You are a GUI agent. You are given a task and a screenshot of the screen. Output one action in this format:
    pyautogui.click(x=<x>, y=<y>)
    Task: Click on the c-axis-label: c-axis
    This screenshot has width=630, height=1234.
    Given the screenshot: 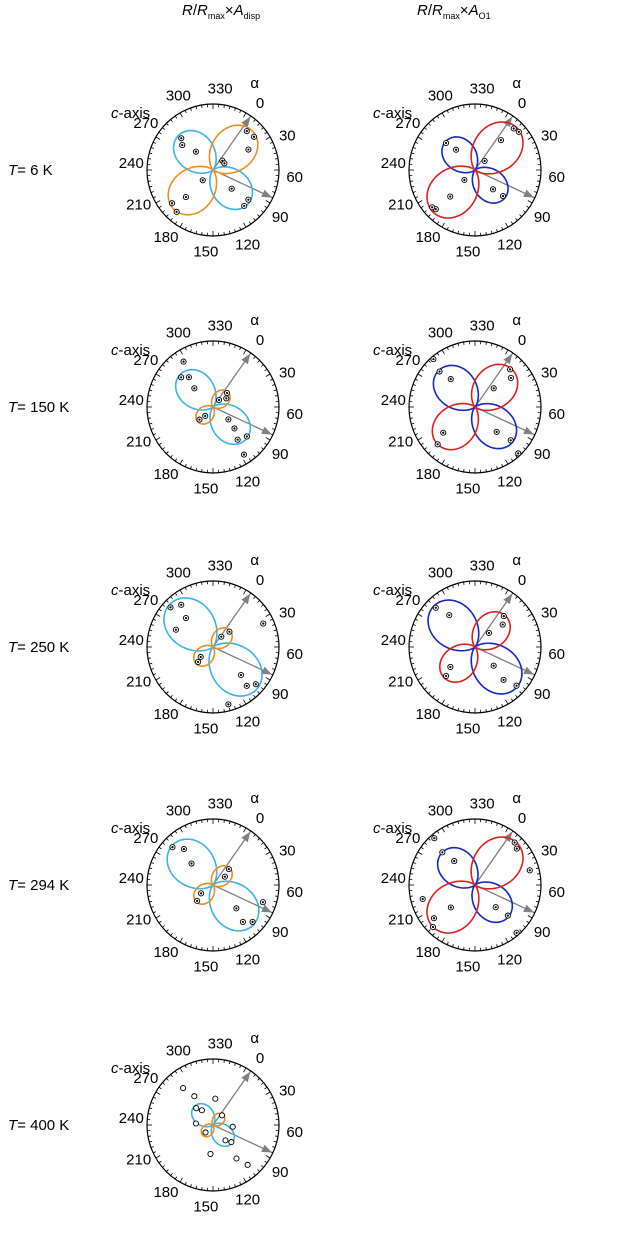 What is the action you would take?
    pyautogui.click(x=392, y=590)
    